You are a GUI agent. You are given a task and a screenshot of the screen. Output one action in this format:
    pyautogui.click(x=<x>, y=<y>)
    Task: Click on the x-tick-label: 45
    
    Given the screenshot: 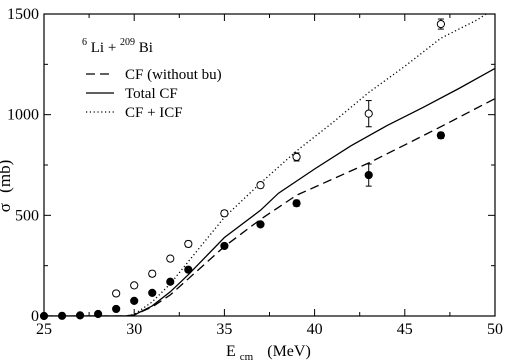 What is the action you would take?
    pyautogui.click(x=405, y=329)
    